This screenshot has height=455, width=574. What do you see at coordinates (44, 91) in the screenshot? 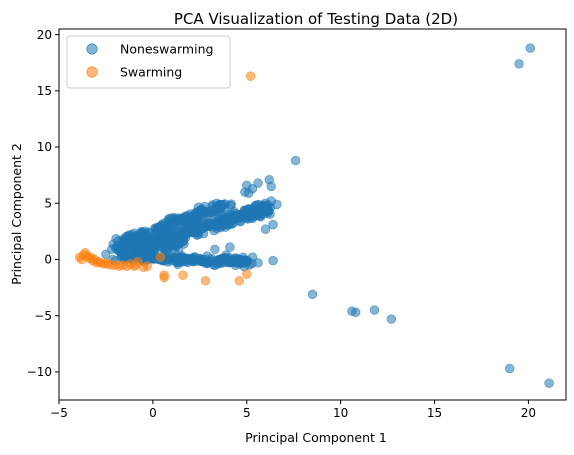
I see `y-tick-label: 15` at bounding box center [44, 91].